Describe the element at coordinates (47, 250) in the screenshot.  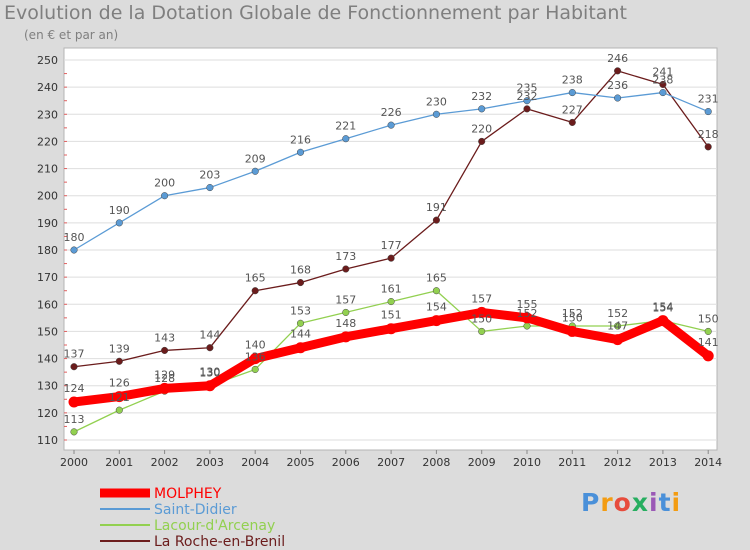
I see `y-tick-label: 180` at that location.